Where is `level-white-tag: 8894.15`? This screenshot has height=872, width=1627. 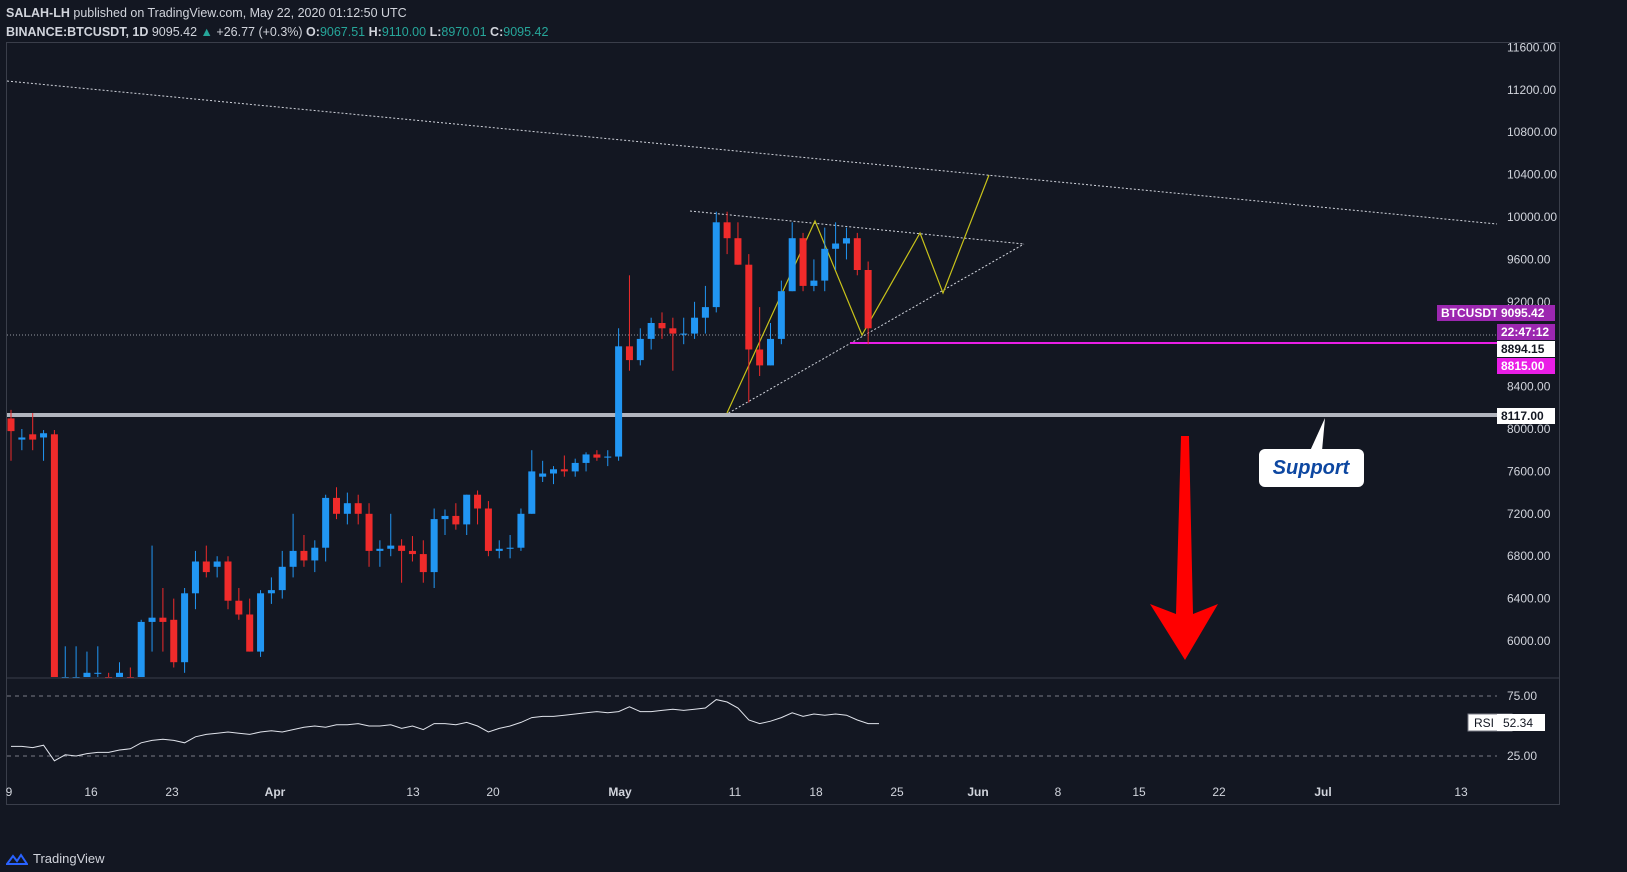 level-white-tag: 8894.15 is located at coordinates (1523, 349).